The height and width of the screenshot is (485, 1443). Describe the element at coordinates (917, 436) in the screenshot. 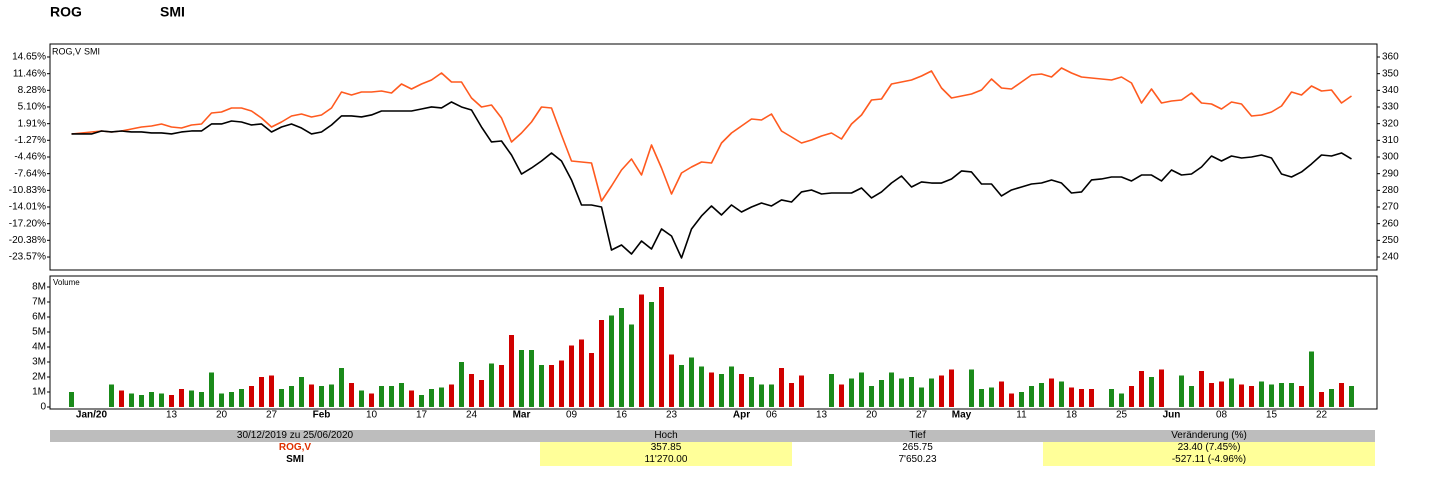

I see `header-cell: Tief` at that location.